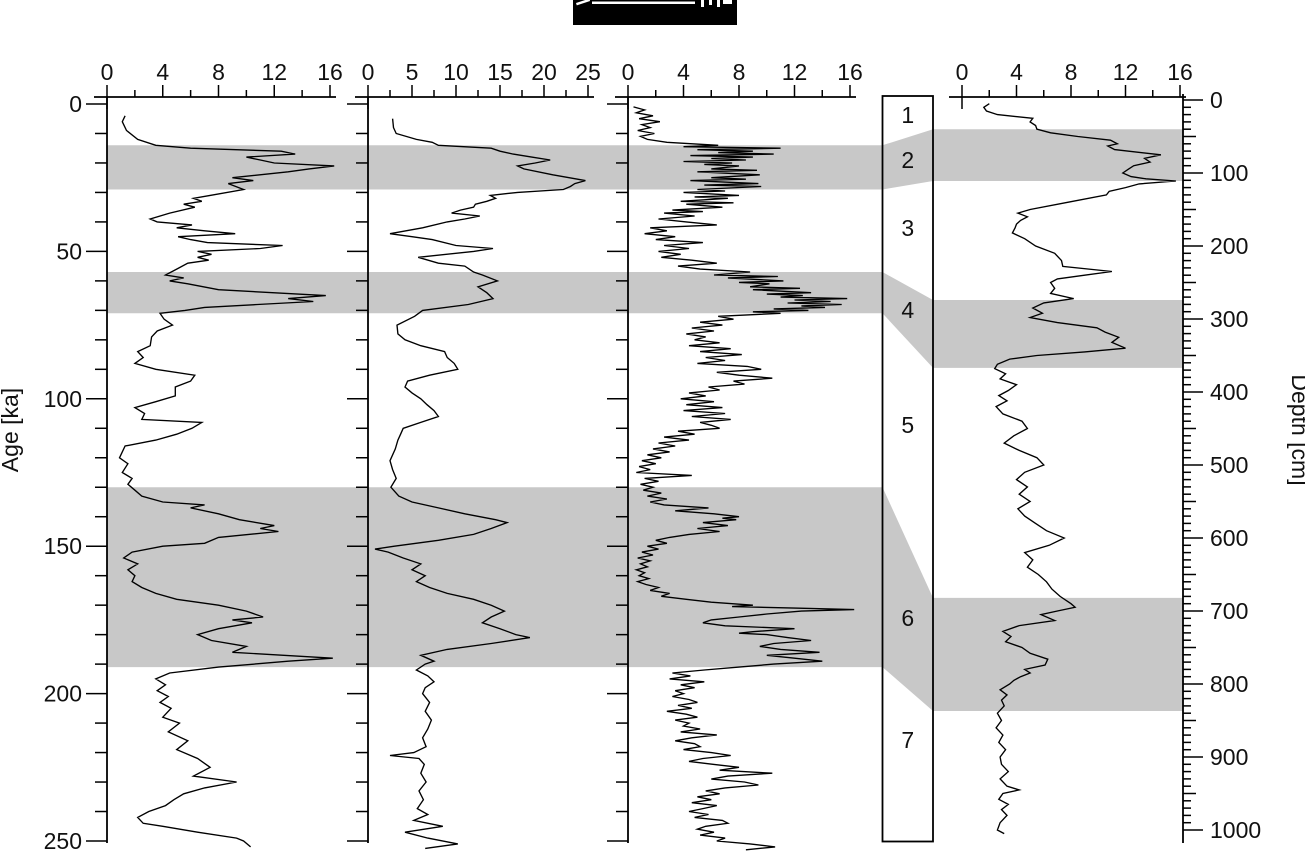  I want to click on panel2-curve, so click(480, 484).